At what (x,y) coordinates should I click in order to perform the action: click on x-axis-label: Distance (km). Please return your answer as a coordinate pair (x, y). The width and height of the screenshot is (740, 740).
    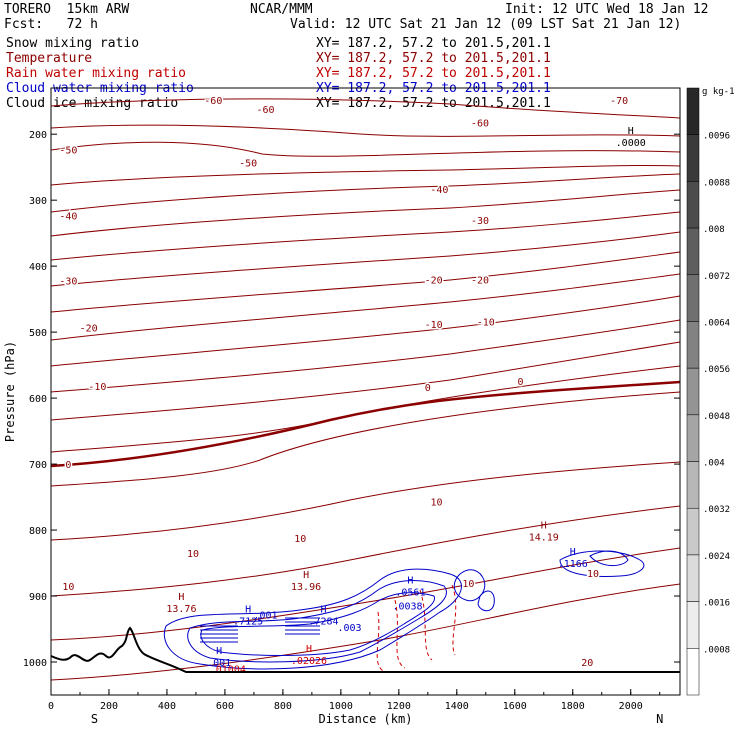
    Looking at the image, I should click on (366, 719).